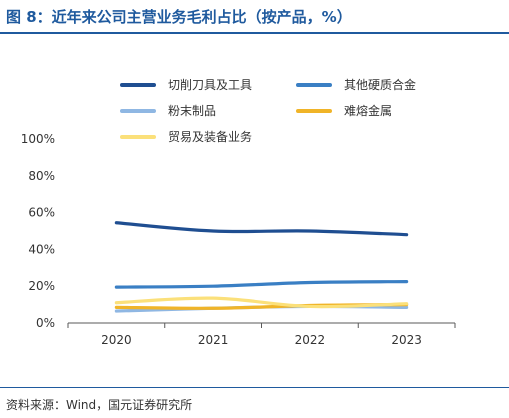 Image resolution: width=509 pixels, height=418 pixels. Describe the element at coordinates (45, 323) in the screenshot. I see `y-tick-label: 0%` at that location.